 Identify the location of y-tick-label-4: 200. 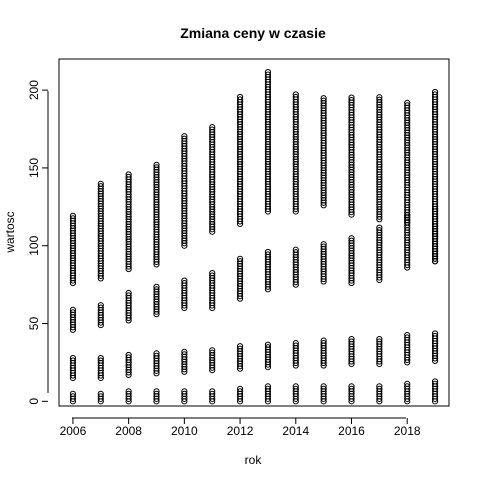
(34, 90).